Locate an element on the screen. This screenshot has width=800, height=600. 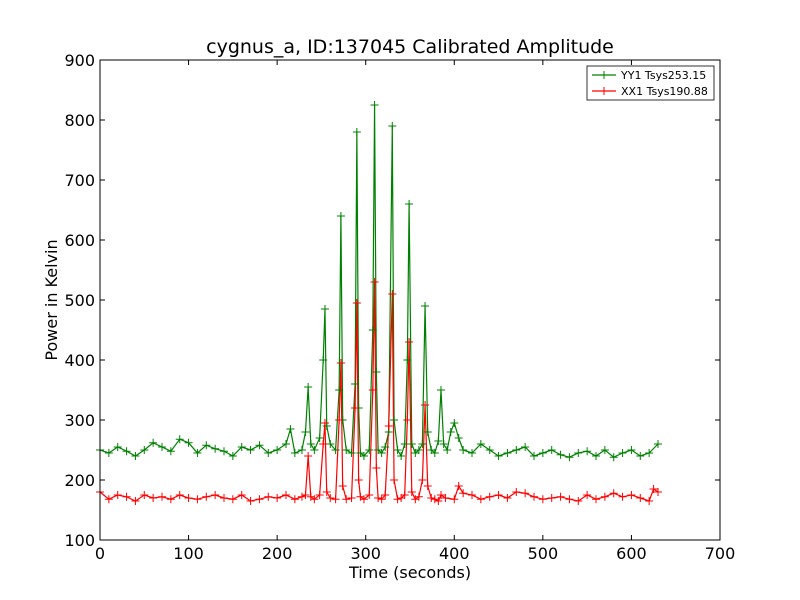
legend-marker is located at coordinates (604, 91).